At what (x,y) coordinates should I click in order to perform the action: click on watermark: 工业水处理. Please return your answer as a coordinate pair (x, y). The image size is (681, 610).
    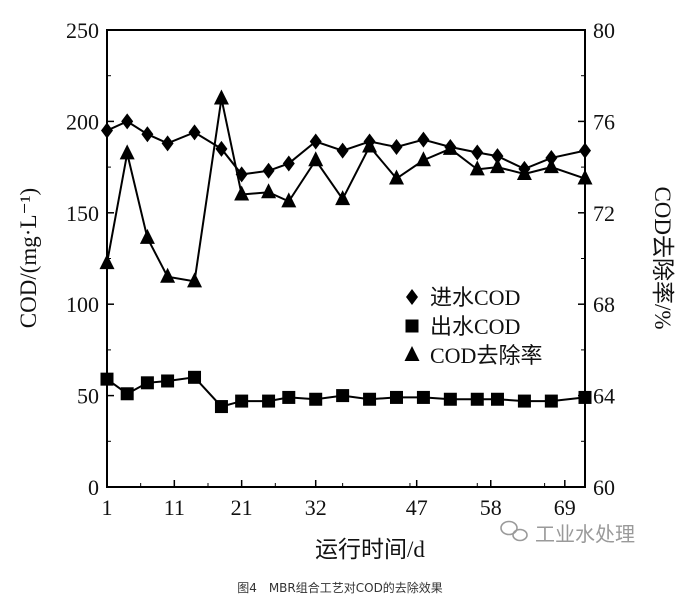
    Looking at the image, I should click on (567, 533).